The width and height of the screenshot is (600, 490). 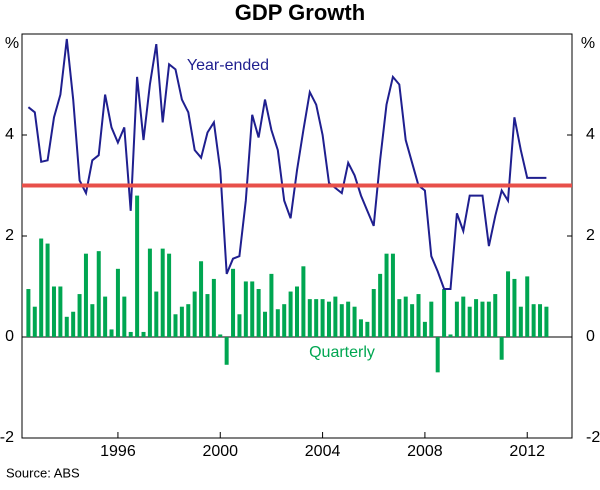 What do you see at coordinates (425, 451) in the screenshot?
I see `x-tick-label: 2008` at bounding box center [425, 451].